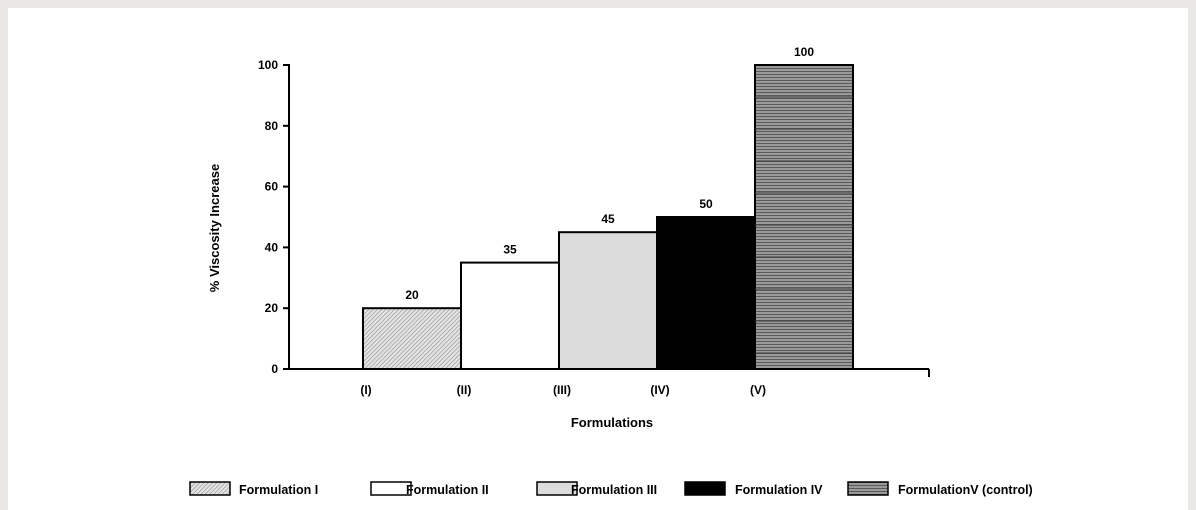 The width and height of the screenshot is (1196, 510). What do you see at coordinates (447, 490) in the screenshot?
I see `legend-label-2: Formulation II` at bounding box center [447, 490].